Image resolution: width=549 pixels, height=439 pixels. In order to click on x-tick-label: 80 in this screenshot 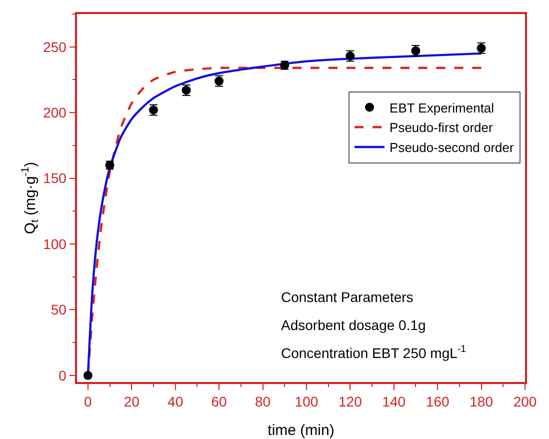, I will do `click(262, 402)`.